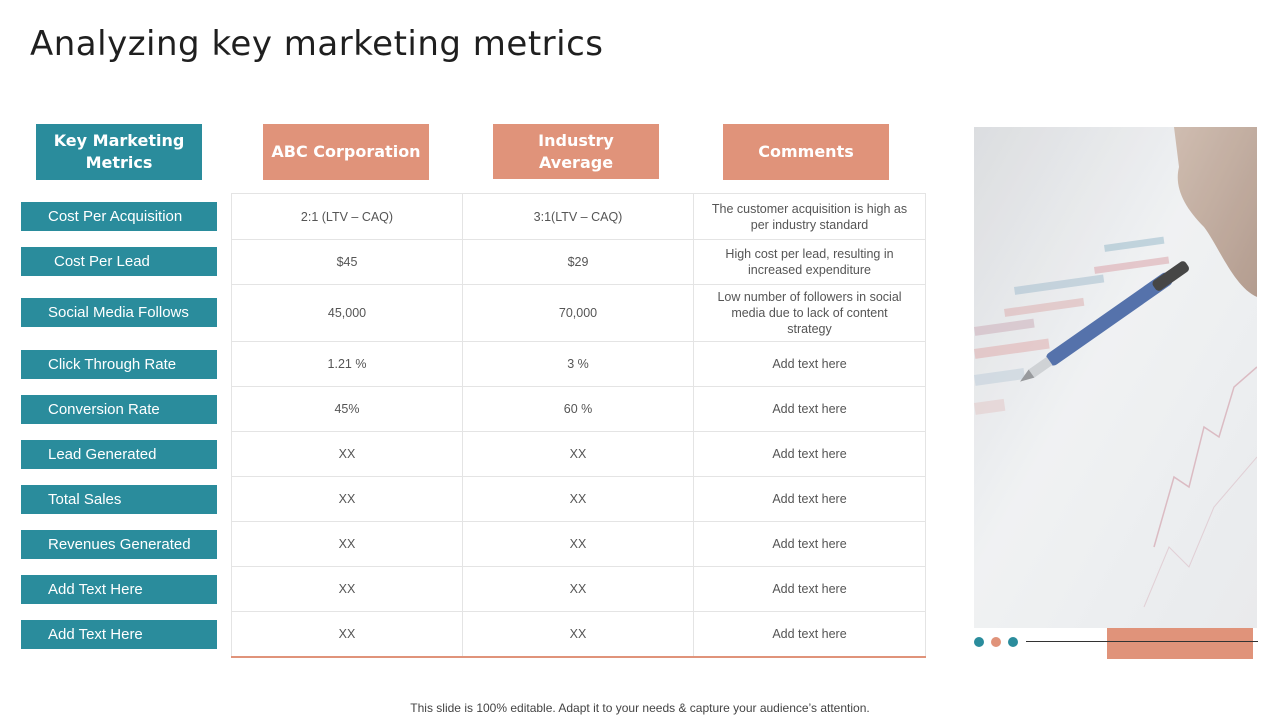 Image resolution: width=1280 pixels, height=720 pixels. What do you see at coordinates (119, 261) in the screenshot?
I see `metric-label: Cost Per Lead` at bounding box center [119, 261].